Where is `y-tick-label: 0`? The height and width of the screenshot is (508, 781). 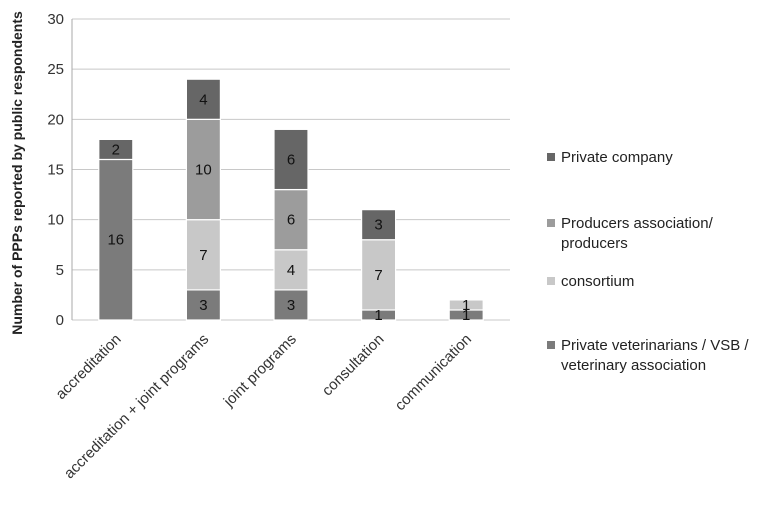 y-tick-label: 0 is located at coordinates (60, 320).